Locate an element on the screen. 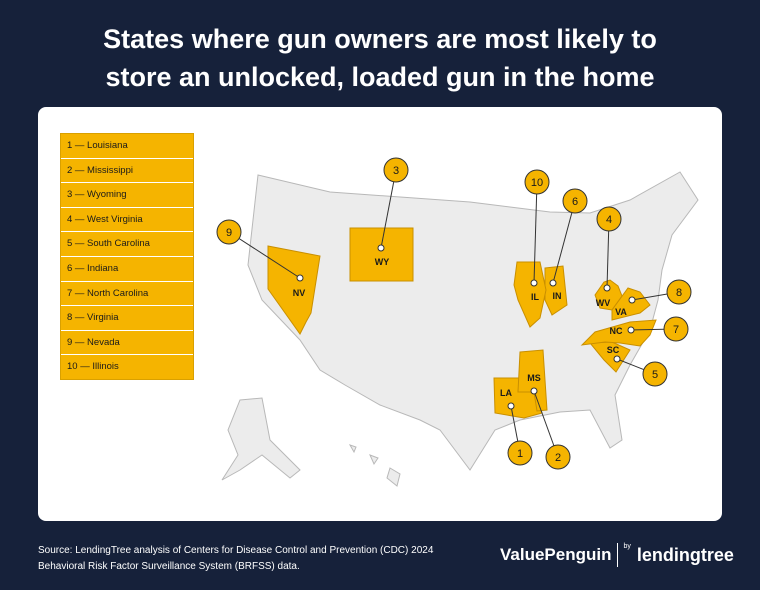  state-label: NC is located at coordinates (616, 331).